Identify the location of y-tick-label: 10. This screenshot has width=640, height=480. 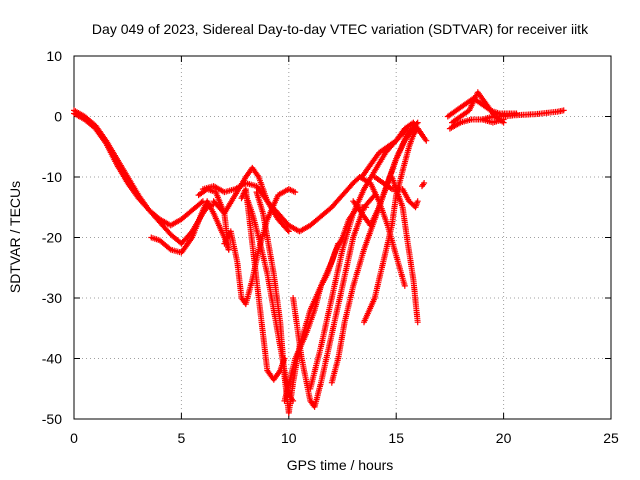
(54, 56).